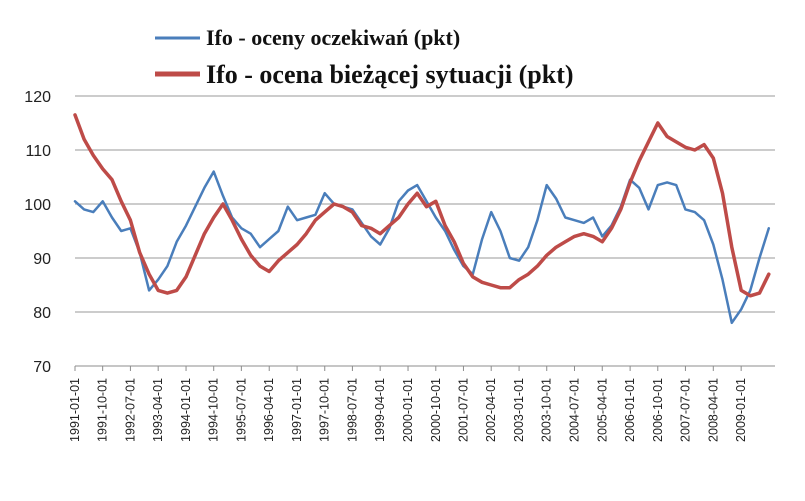 Image resolution: width=805 pixels, height=501 pixels. Describe the element at coordinates (158, 410) in the screenshot. I see `x-tick-label: 1993-04-01` at that location.